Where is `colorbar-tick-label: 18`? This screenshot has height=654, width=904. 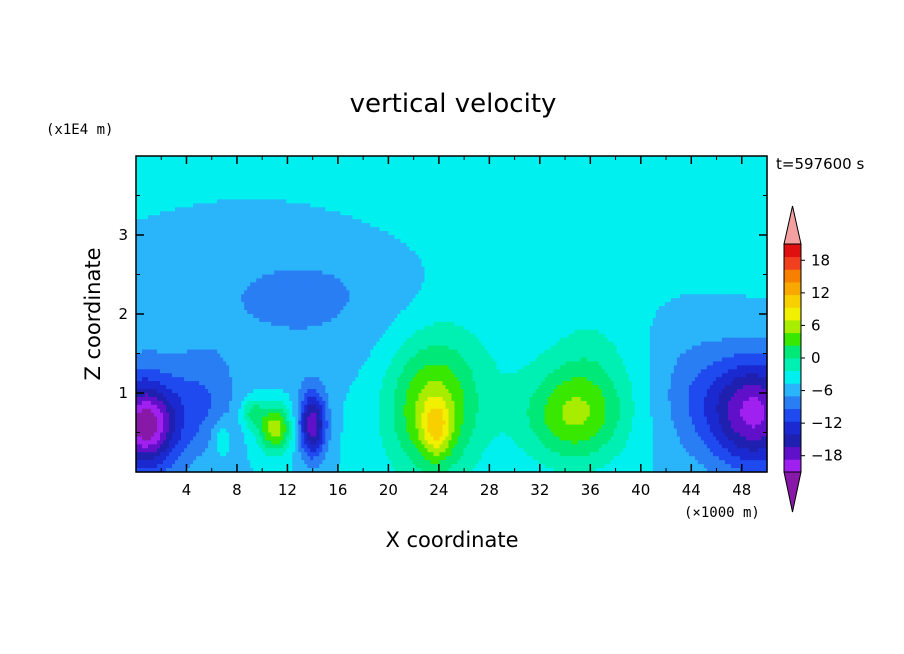 colorbar-tick-label: 18 is located at coordinates (820, 260).